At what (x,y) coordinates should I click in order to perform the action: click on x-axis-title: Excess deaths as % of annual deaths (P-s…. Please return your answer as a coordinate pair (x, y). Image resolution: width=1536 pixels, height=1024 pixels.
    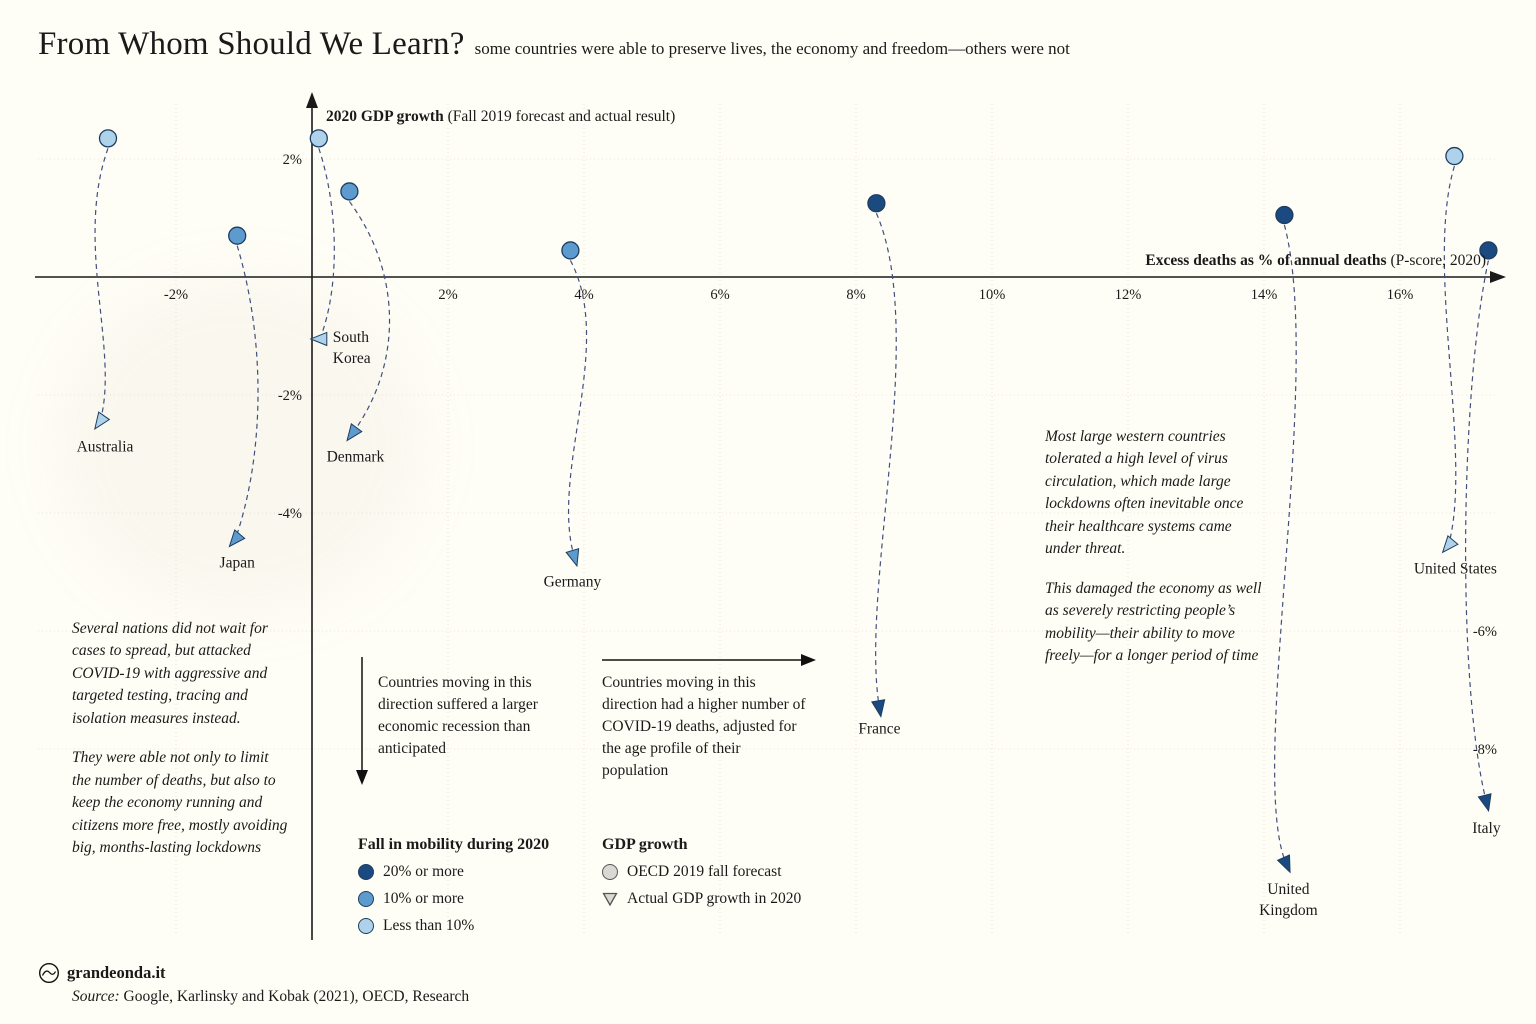
    Looking at the image, I should click on (1315, 261).